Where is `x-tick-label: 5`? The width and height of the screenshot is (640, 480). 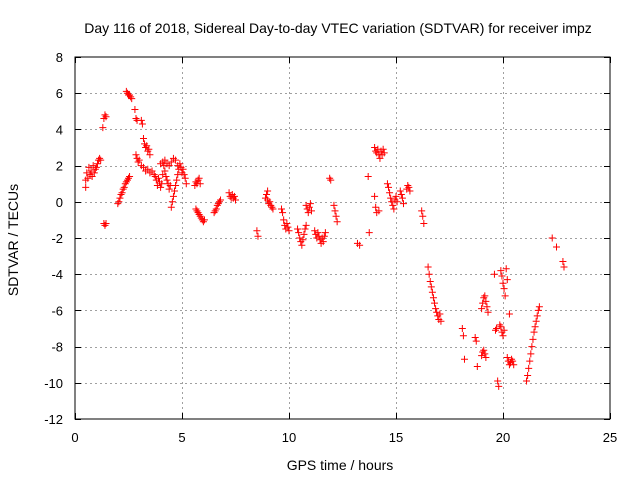 x-tick-label: 5 is located at coordinates (181, 437).